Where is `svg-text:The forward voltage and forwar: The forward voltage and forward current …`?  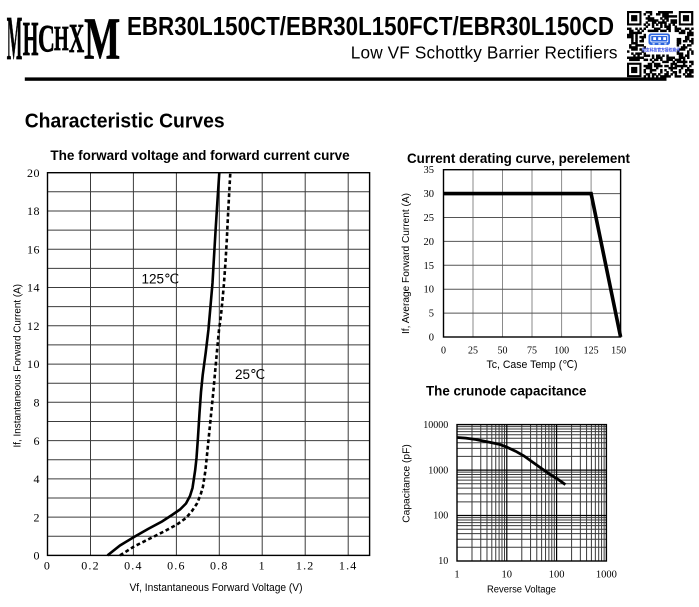
svg-text:The forward voltage and forwar: The forward voltage and forward current … is located at coordinates (200, 155).